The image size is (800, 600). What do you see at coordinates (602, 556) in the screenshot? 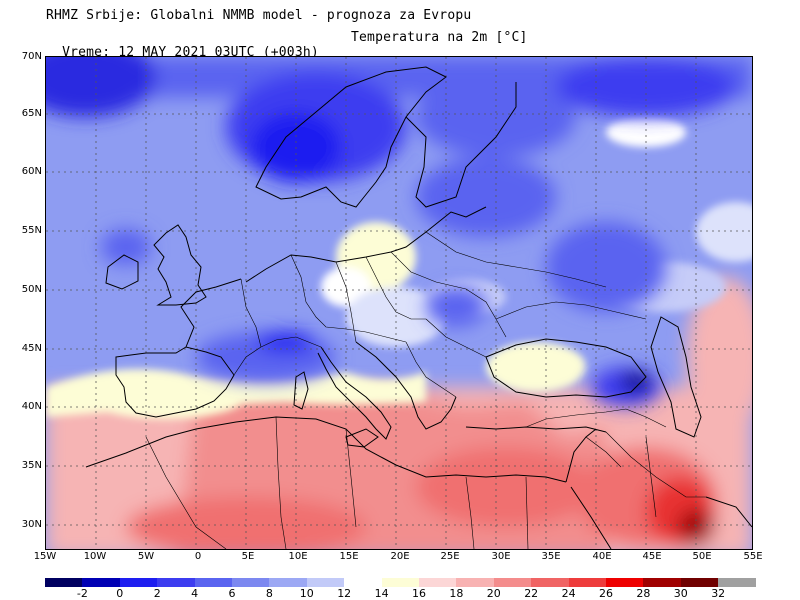
I see `lon-label-40e: 40E` at bounding box center [602, 556].